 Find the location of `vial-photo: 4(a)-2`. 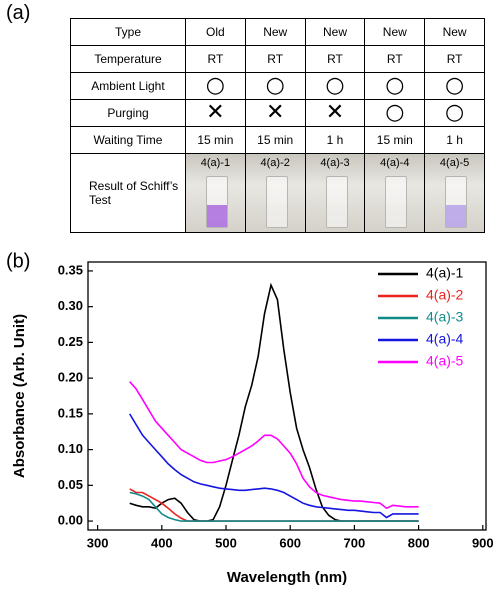

vial-photo: 4(a)-2 is located at coordinates (275, 193).